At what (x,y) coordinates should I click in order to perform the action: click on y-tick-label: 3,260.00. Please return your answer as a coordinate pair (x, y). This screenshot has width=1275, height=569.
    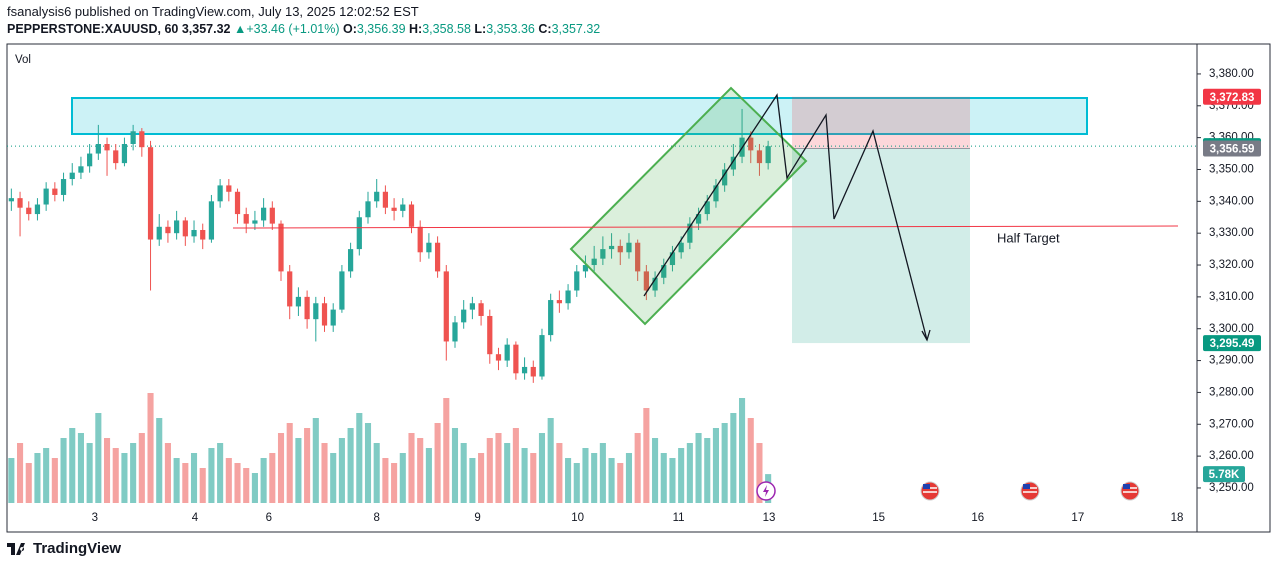
    Looking at the image, I should click on (1231, 456).